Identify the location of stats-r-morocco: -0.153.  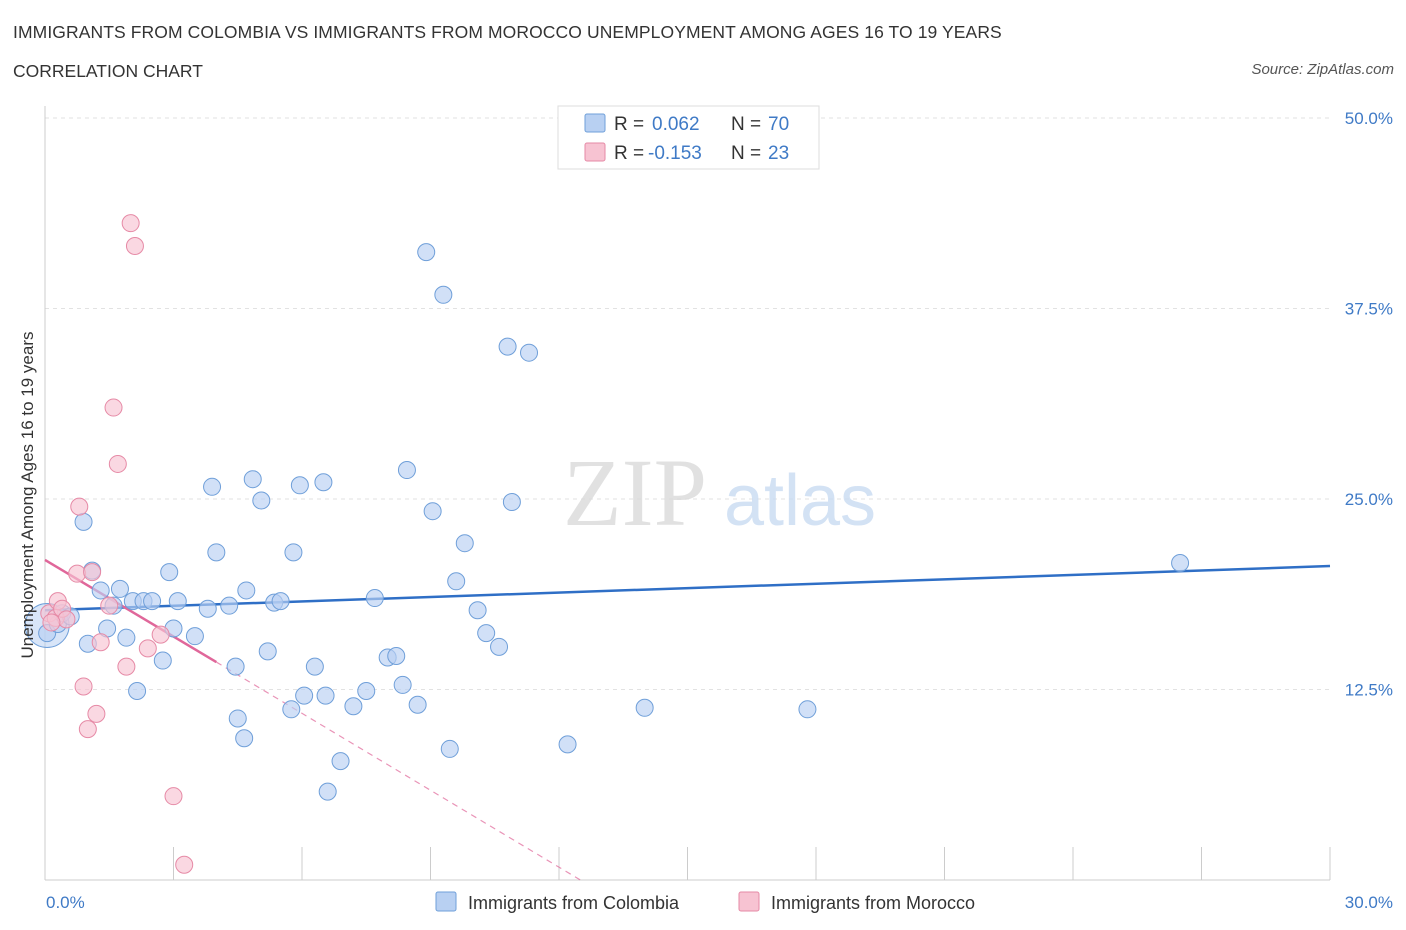
(675, 153).